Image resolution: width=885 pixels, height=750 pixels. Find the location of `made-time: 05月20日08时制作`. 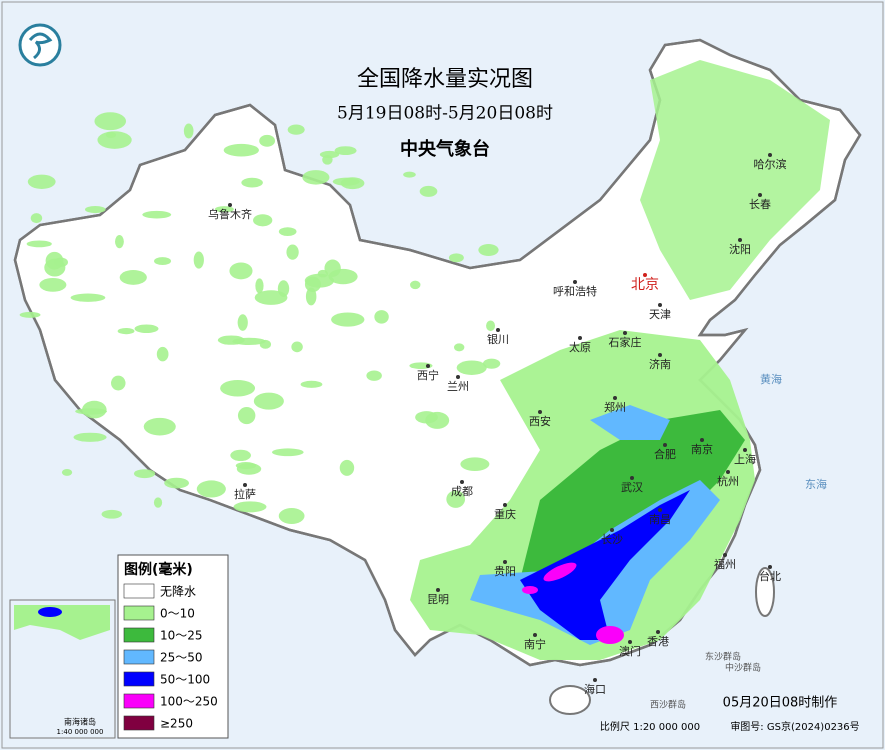

made-time: 05月20日08时制作 is located at coordinates (780, 703).